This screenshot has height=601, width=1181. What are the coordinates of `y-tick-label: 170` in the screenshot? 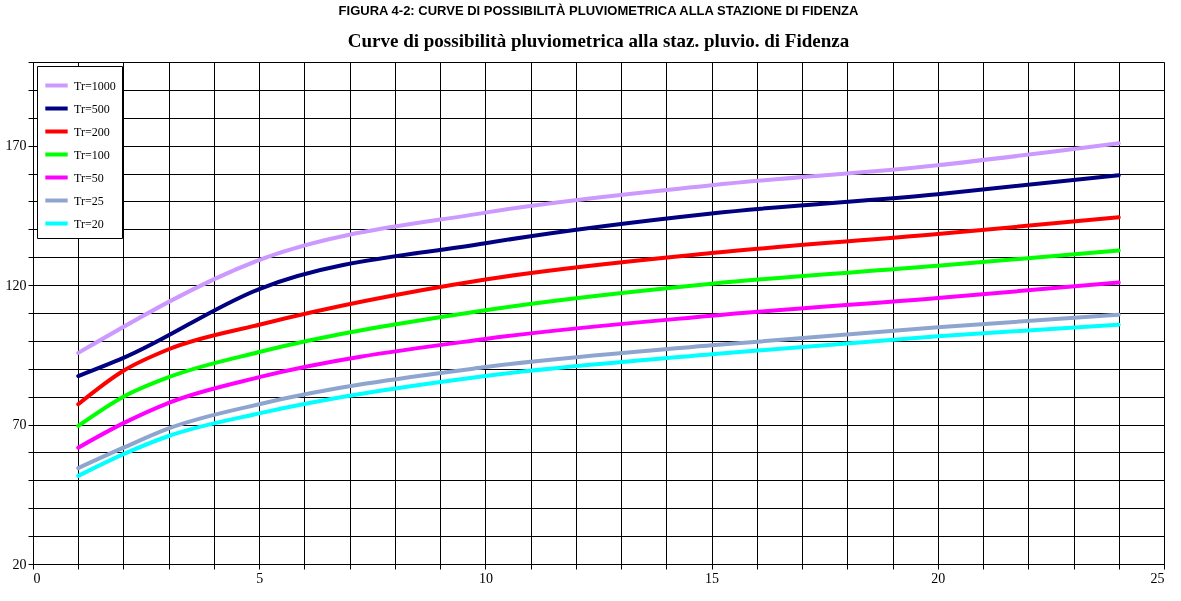 It's located at (16, 146).